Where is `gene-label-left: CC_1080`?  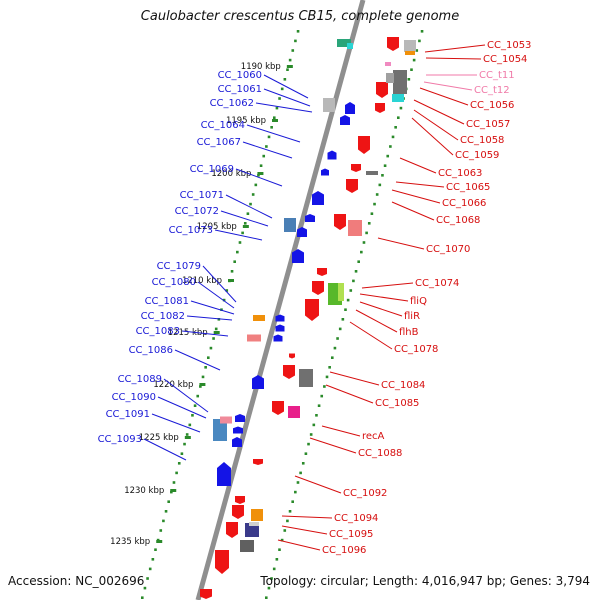
gene-label-left: CC_1080 is located at coordinates (174, 282).